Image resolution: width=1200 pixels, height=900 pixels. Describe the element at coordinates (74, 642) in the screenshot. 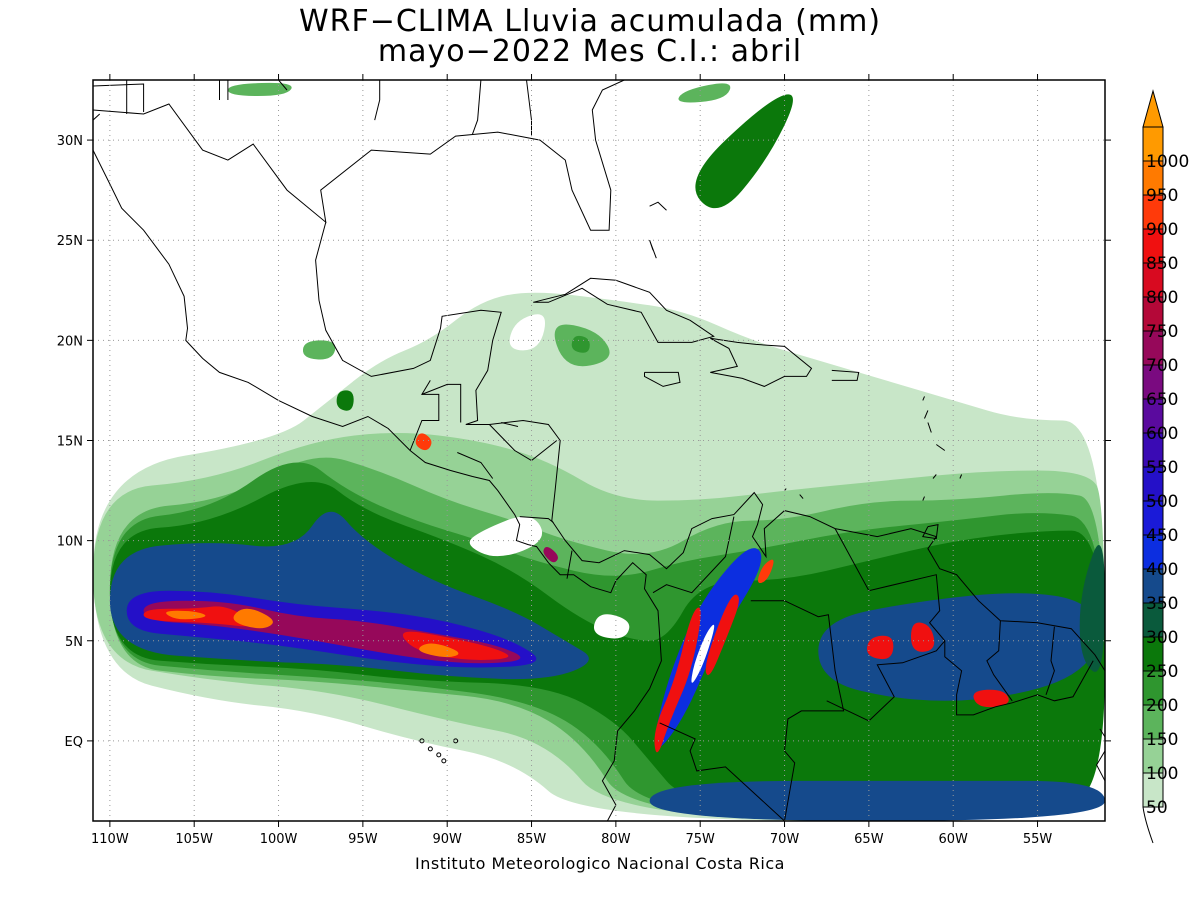

I see `y-tick-label: 5N` at that location.